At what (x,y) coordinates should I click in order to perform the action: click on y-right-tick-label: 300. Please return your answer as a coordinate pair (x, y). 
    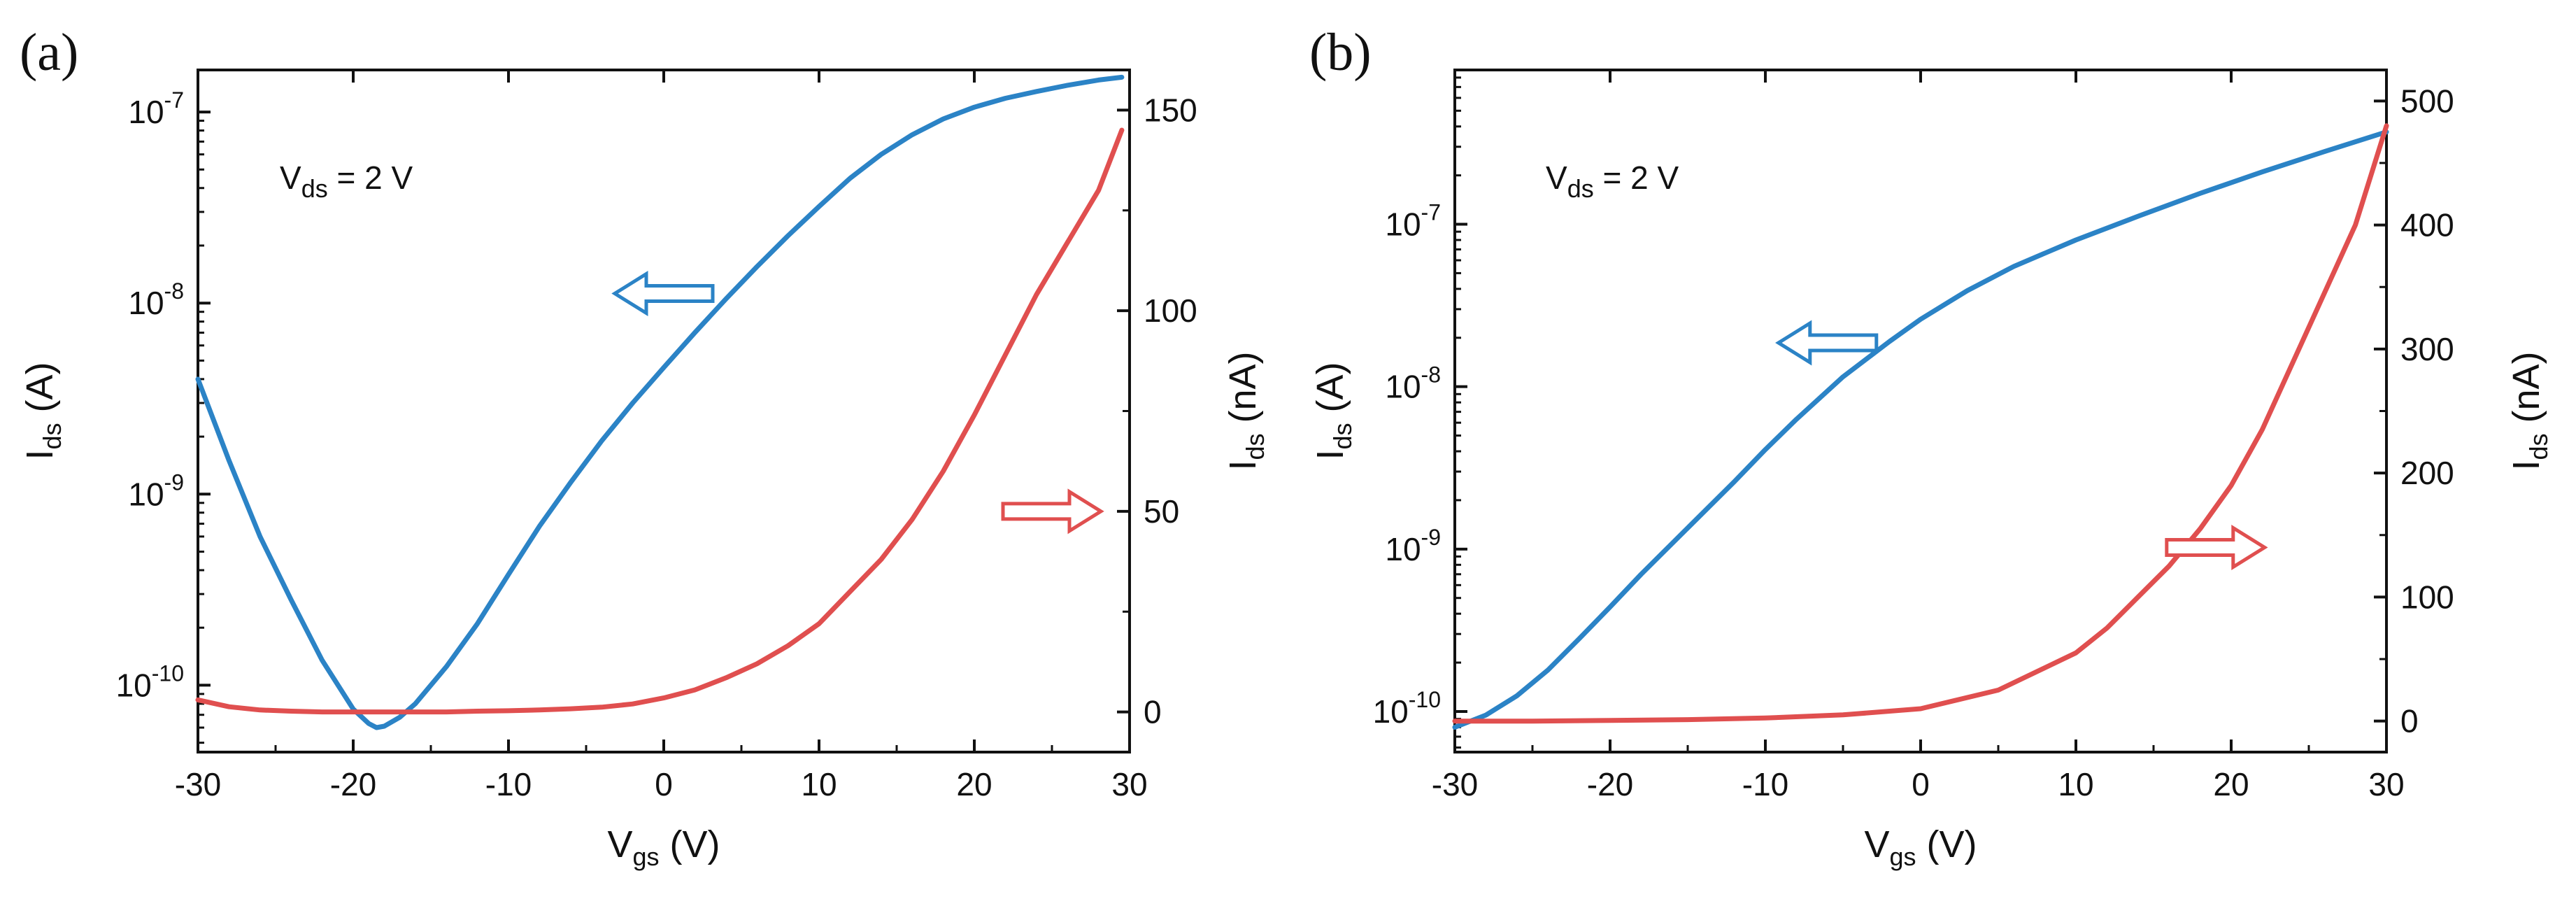
    Looking at the image, I should click on (2427, 349).